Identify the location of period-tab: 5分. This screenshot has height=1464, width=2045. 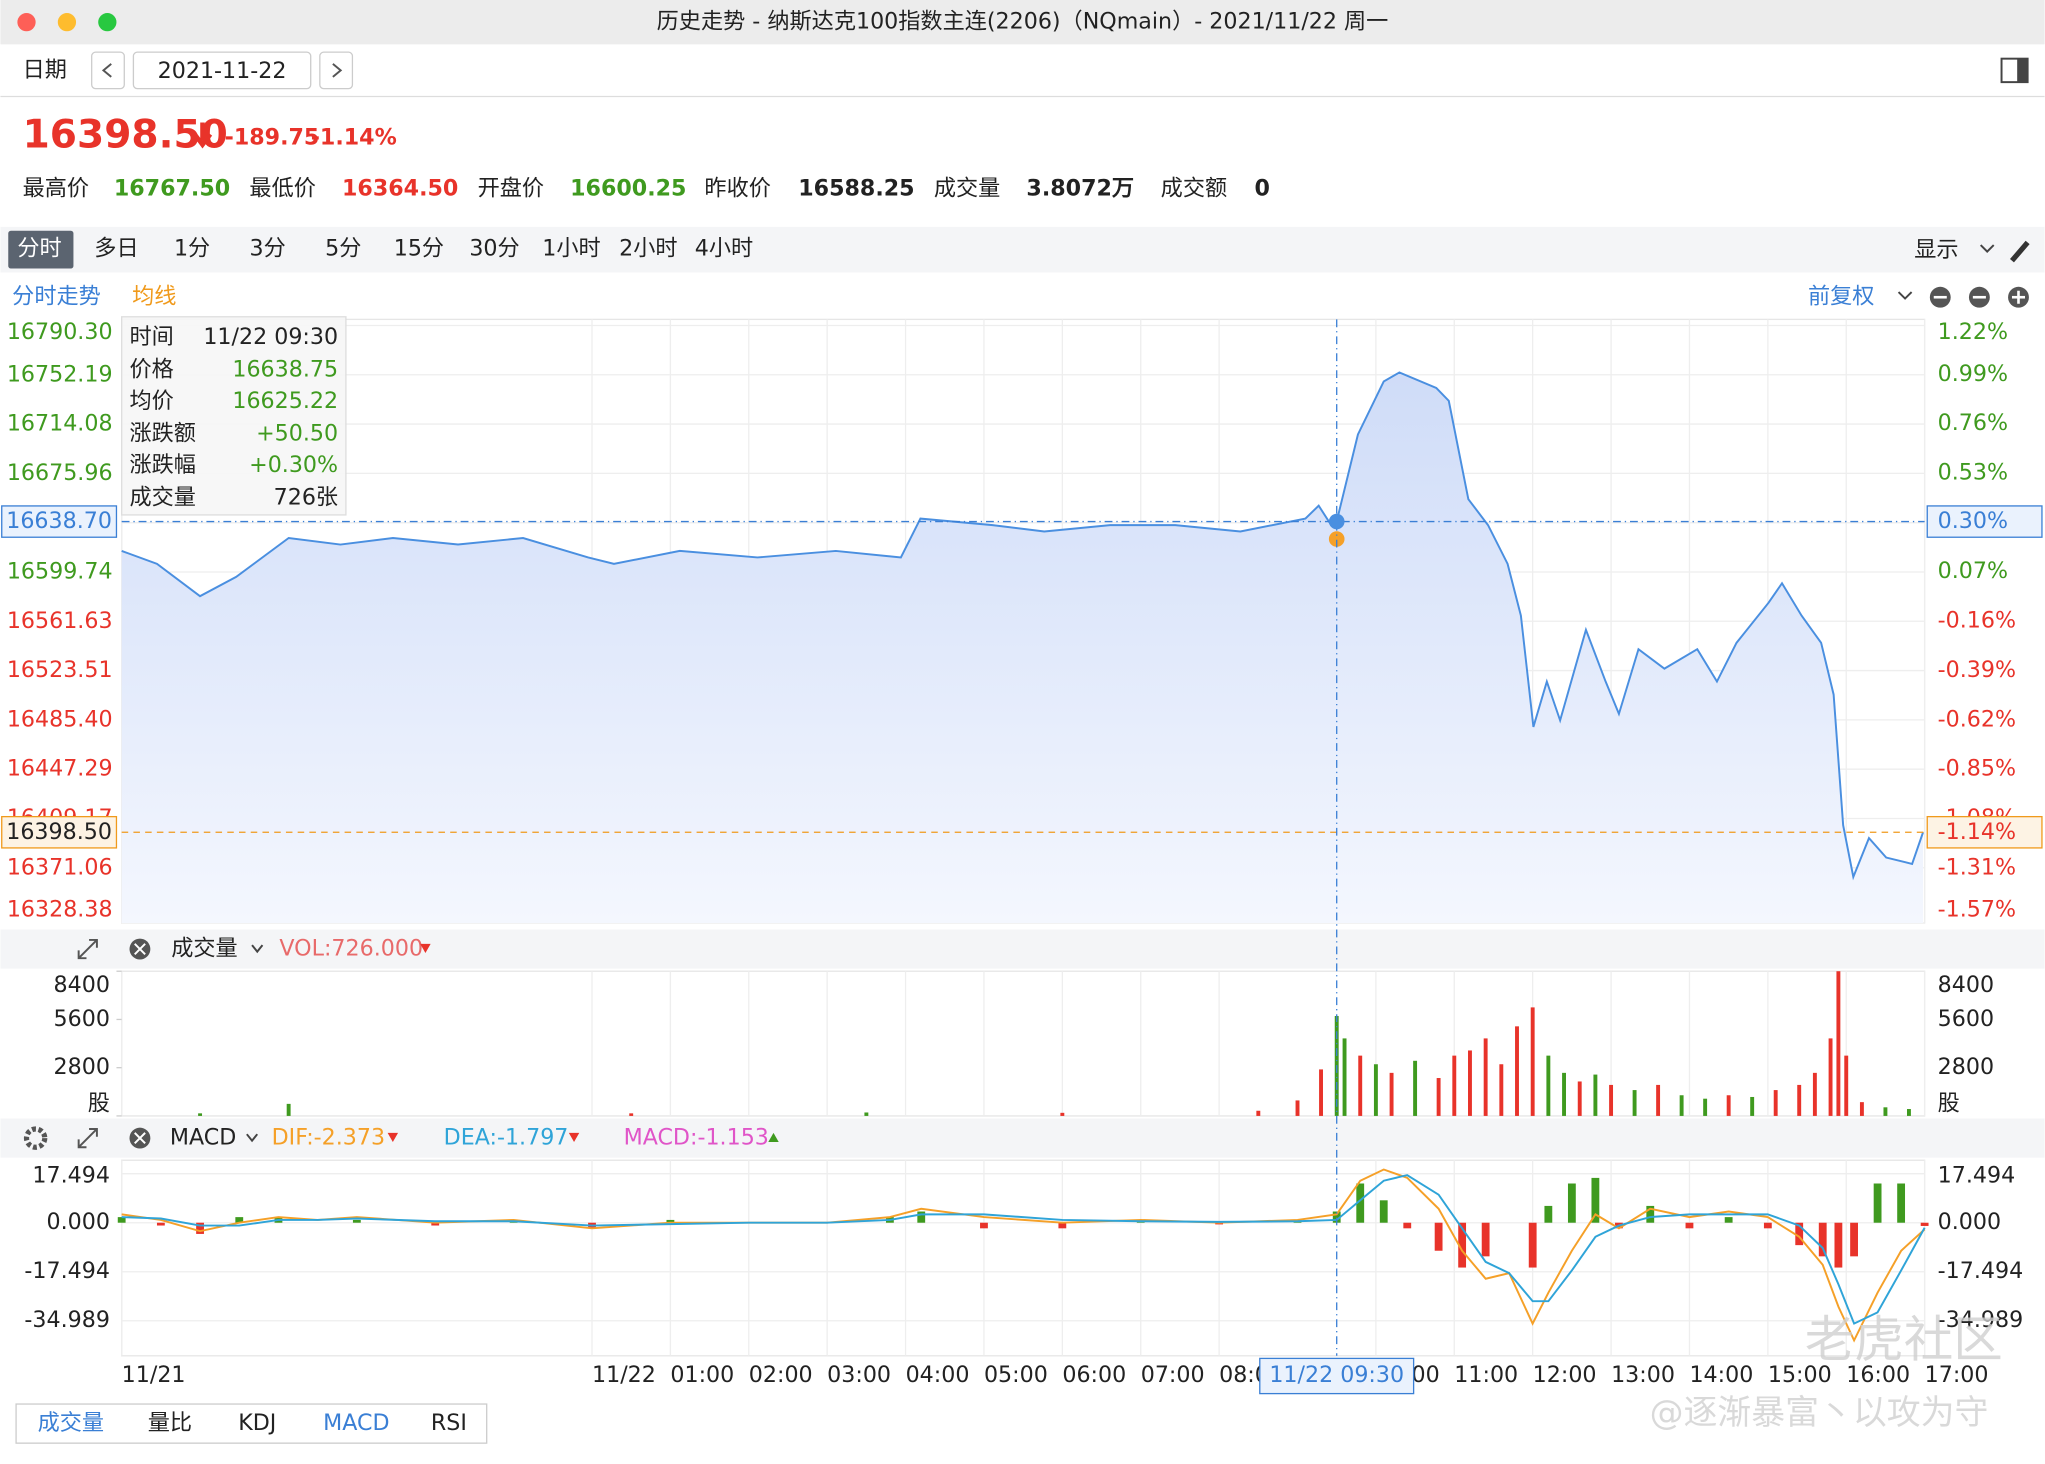
(343, 248).